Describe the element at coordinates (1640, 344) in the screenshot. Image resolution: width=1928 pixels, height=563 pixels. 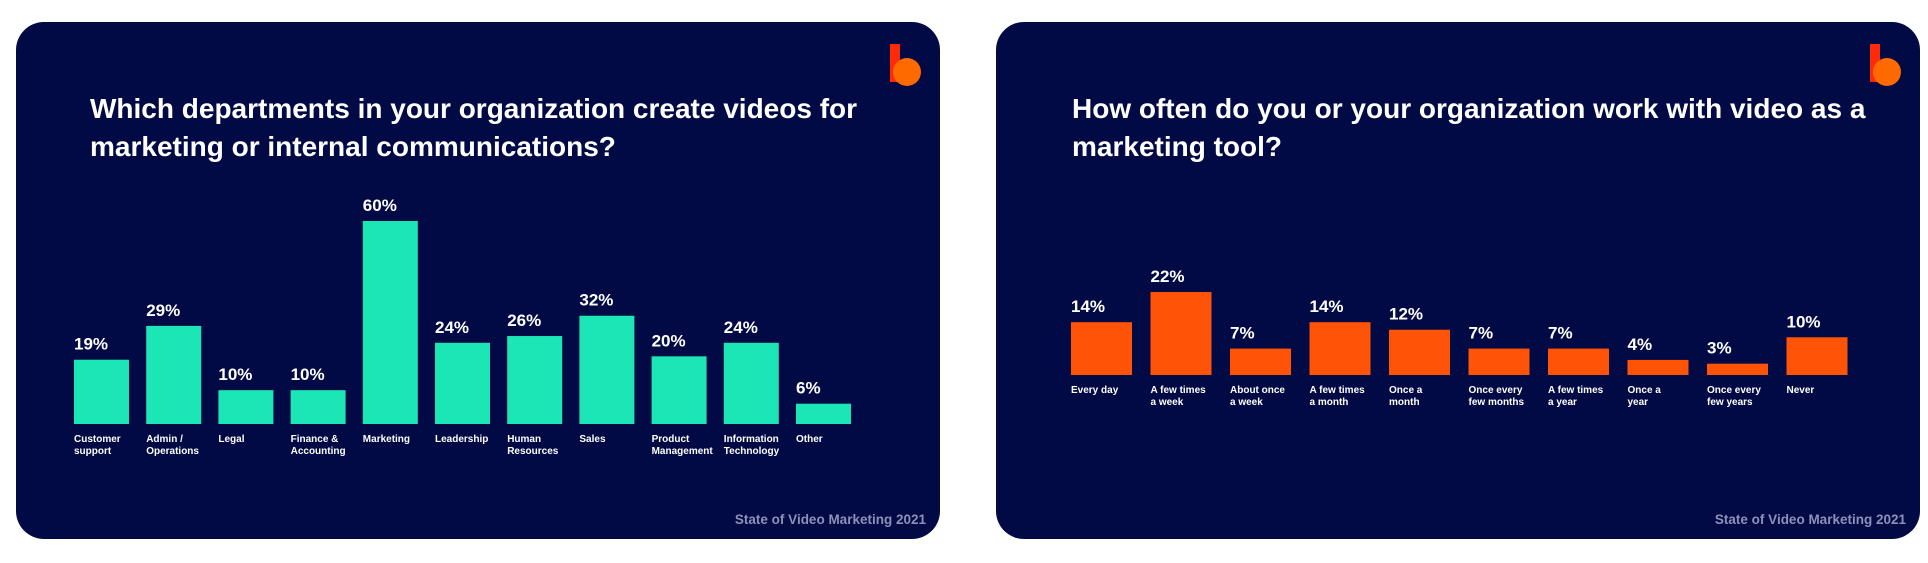
I see `bar-value-label: 4%` at that location.